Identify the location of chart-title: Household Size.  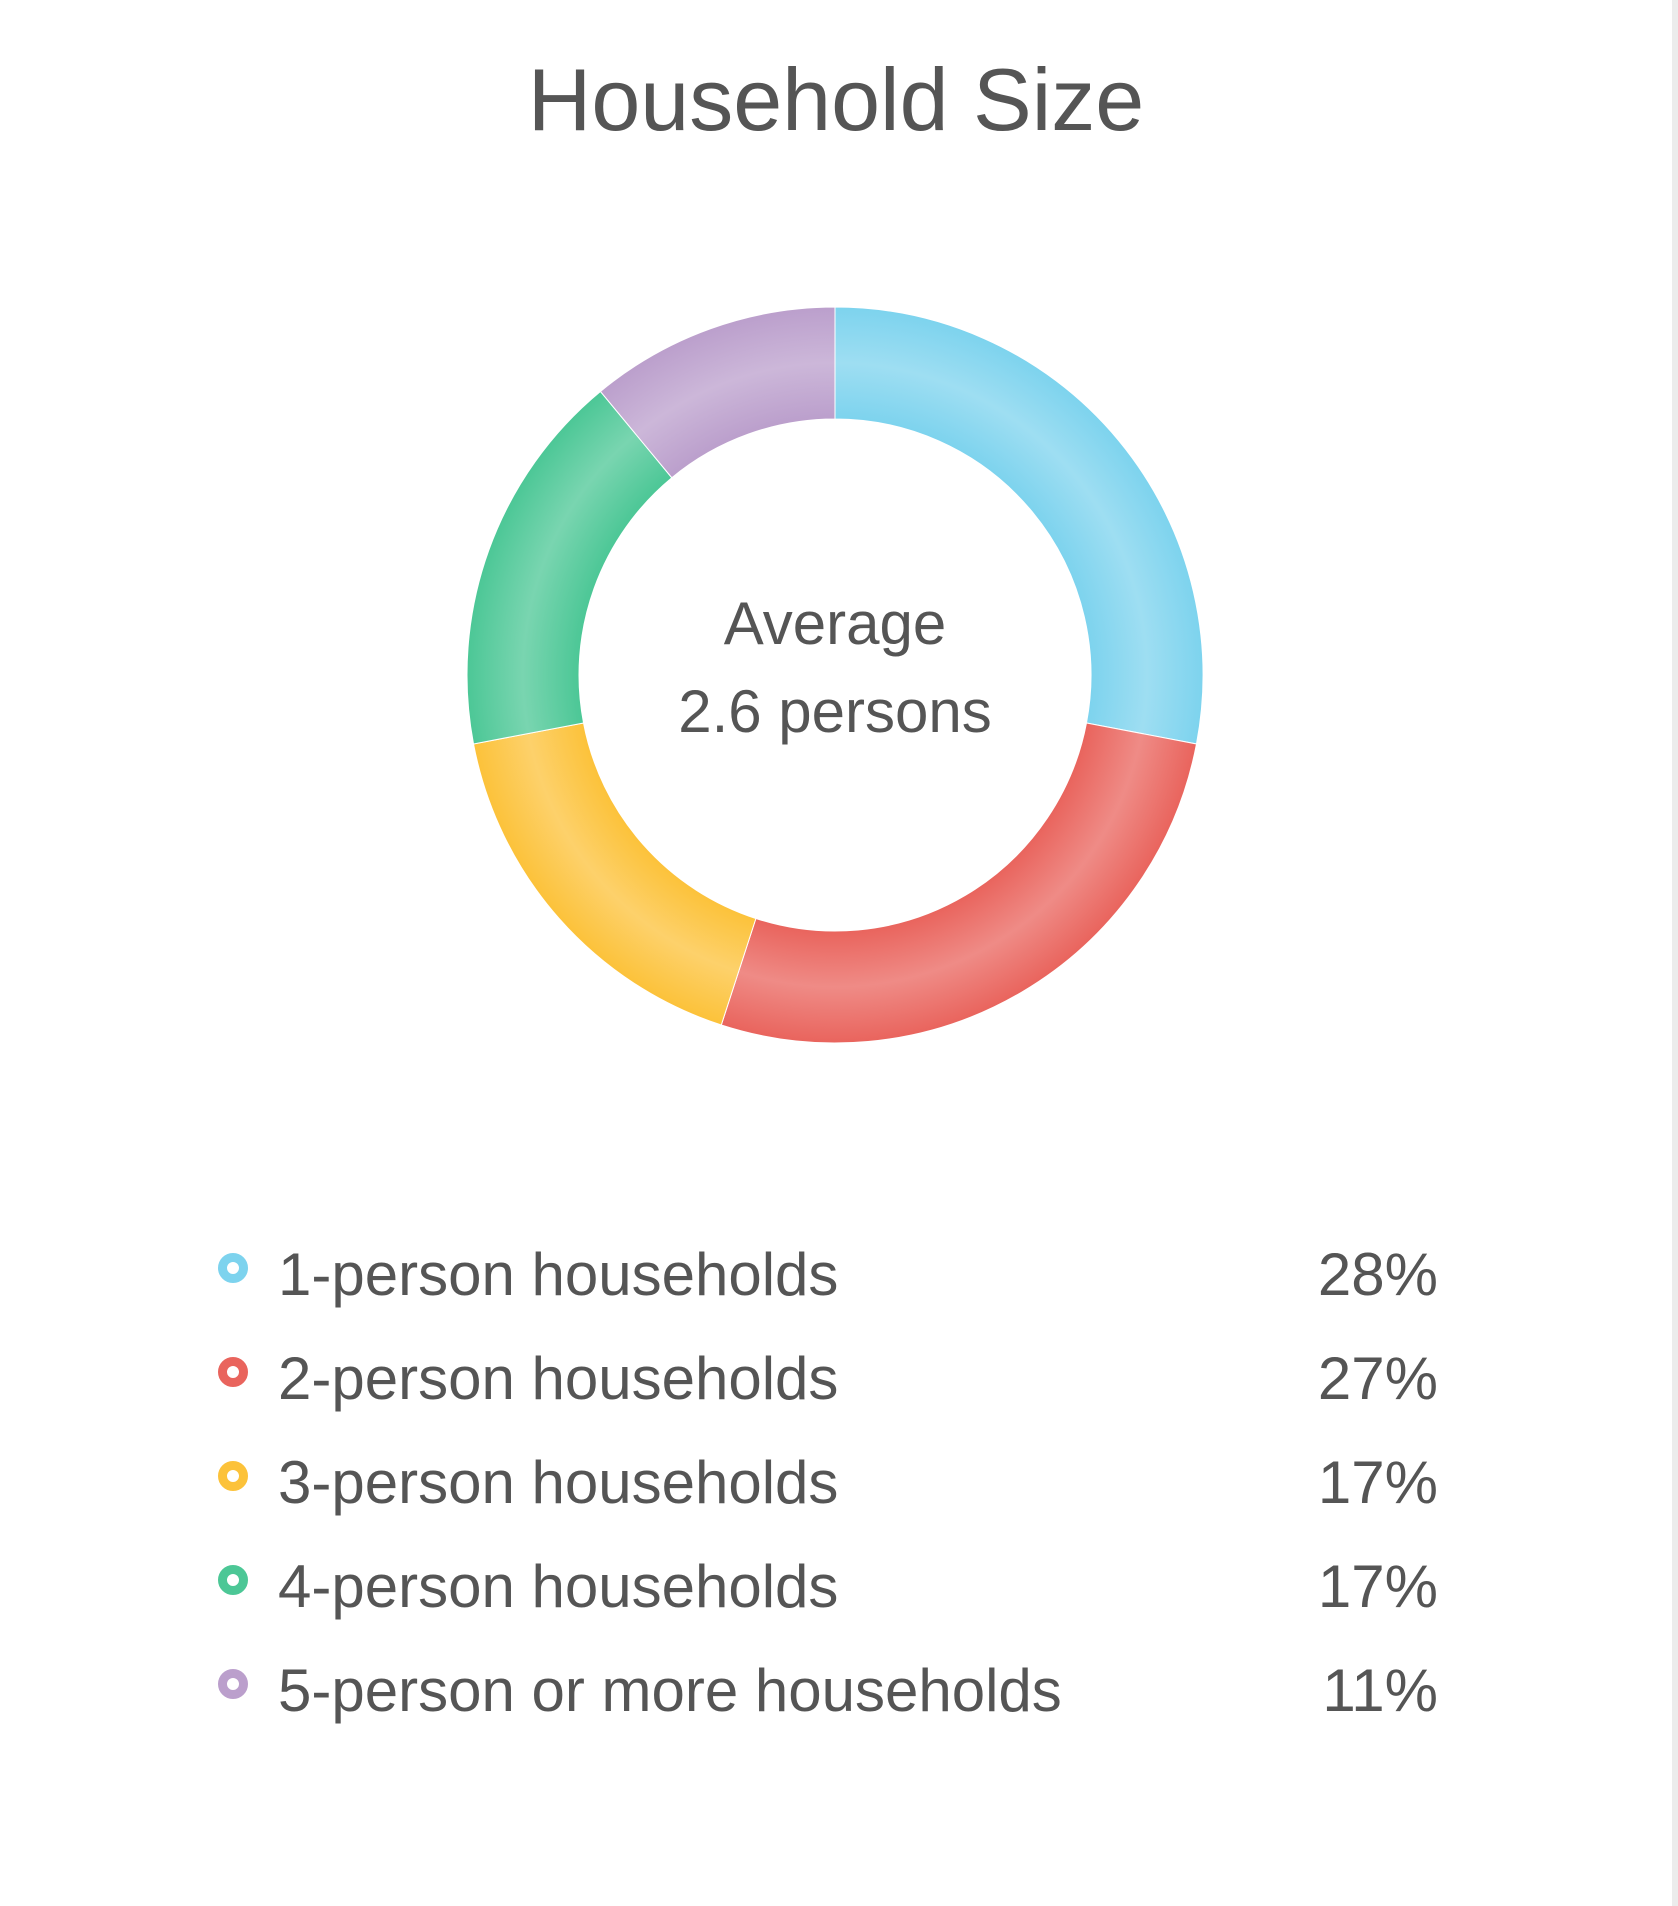
(836, 99).